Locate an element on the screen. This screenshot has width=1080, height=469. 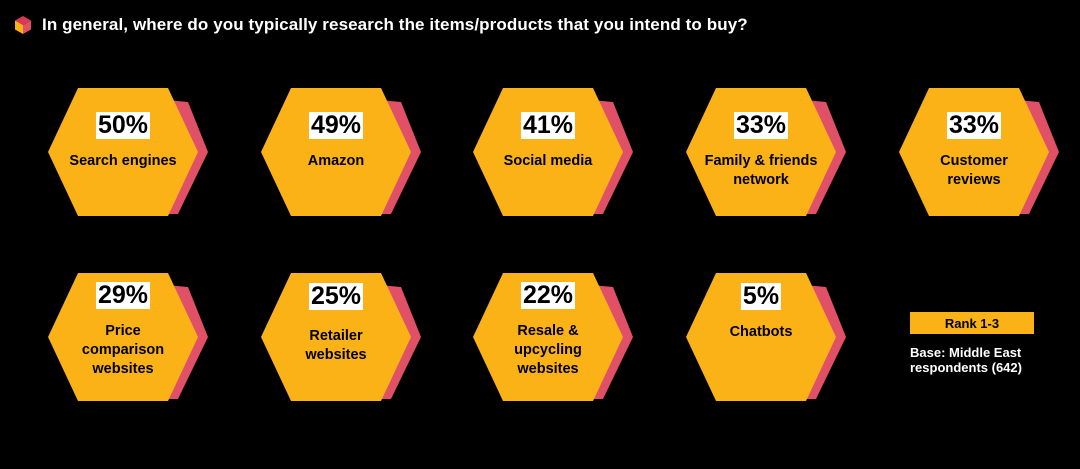
hexagon-item: 22% Resale & upcycling websites is located at coordinates (563, 338).